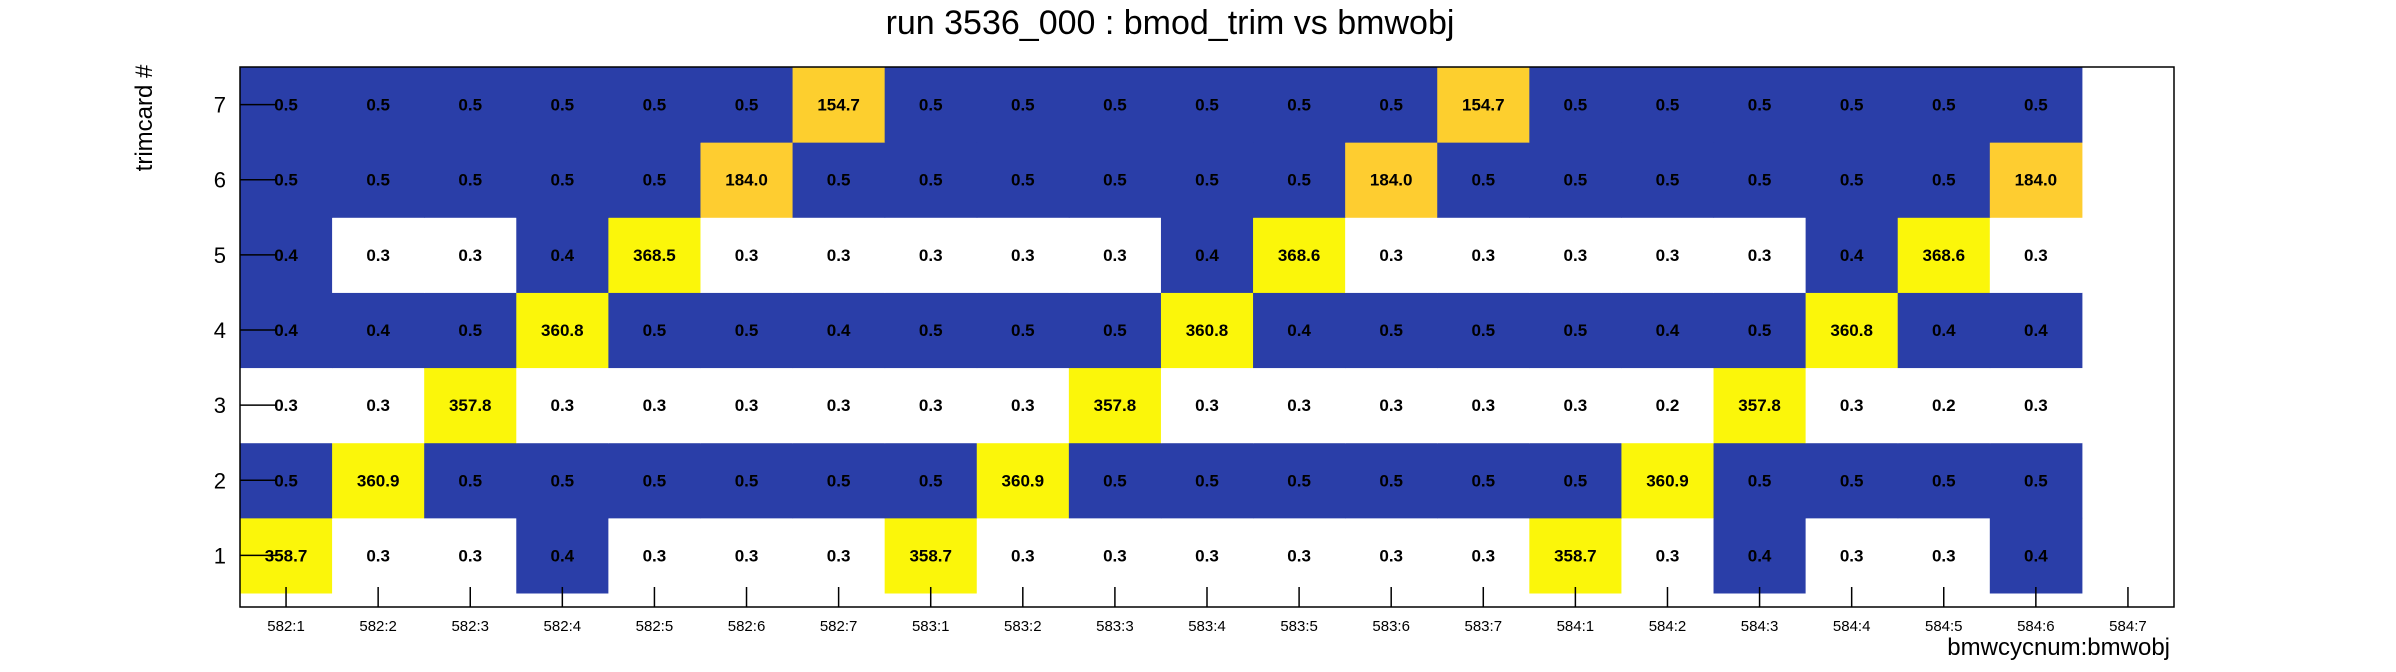 The width and height of the screenshot is (2396, 672). I want to click on y-tick-label: 2, so click(220, 480).